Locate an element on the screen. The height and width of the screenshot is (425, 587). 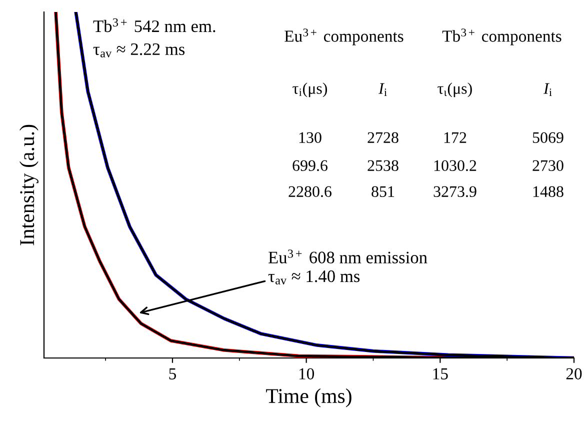
annotation: 699.6 is located at coordinates (310, 166).